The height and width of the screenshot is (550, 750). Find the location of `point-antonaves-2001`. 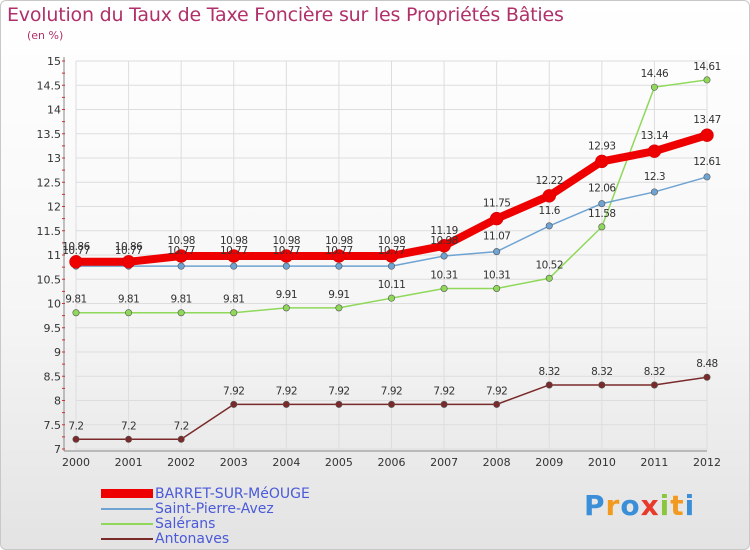

point-antonaves-2001 is located at coordinates (129, 439).